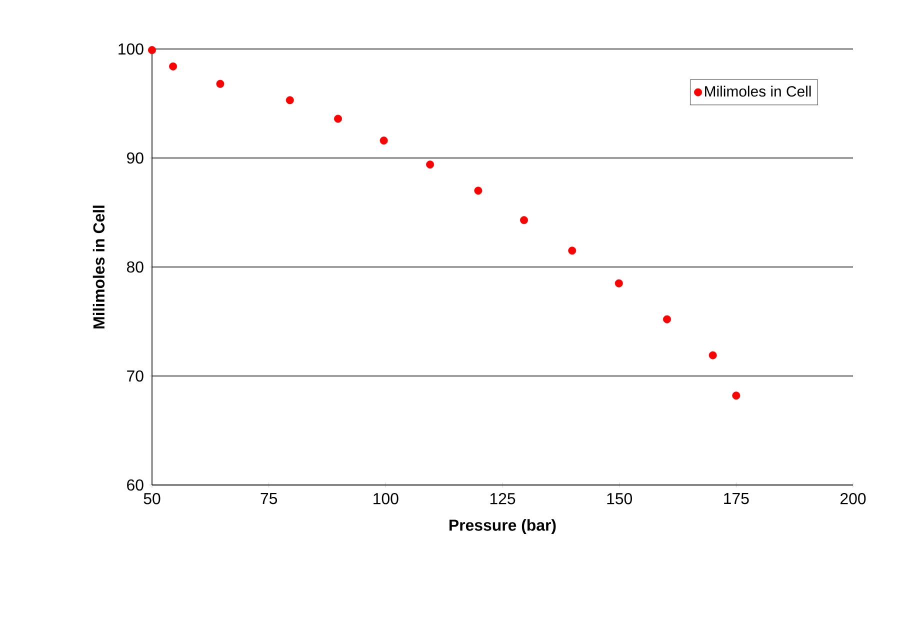 The width and height of the screenshot is (921, 617). I want to click on x-tick-label: 75, so click(269, 498).